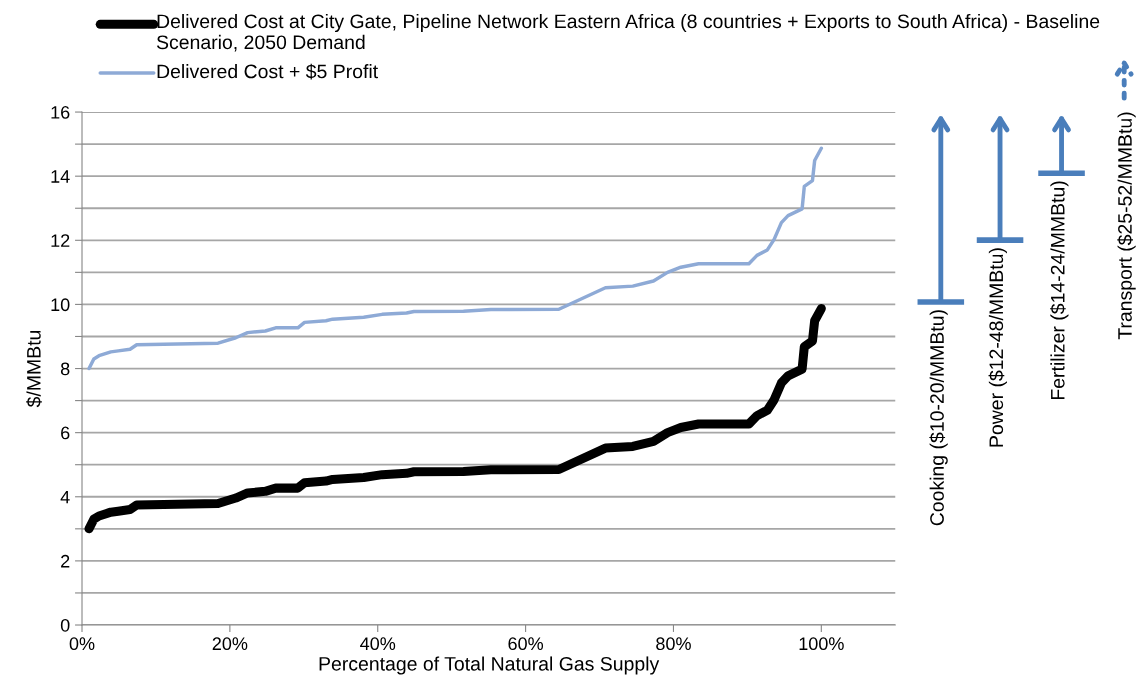 Image resolution: width=1139 pixels, height=696 pixels. What do you see at coordinates (65, 497) in the screenshot?
I see `y-tick-label: 4` at bounding box center [65, 497].